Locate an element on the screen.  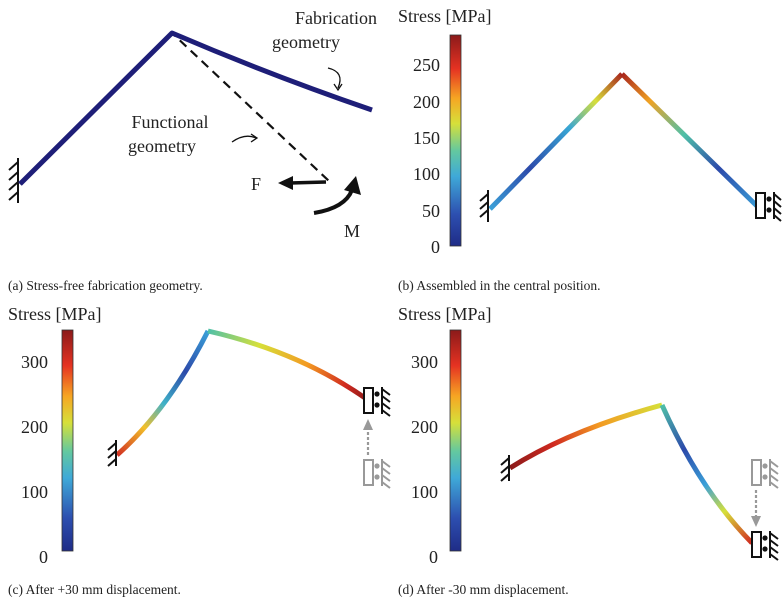
colorbar-title-d: Stress [MPa] is located at coordinates (445, 314).